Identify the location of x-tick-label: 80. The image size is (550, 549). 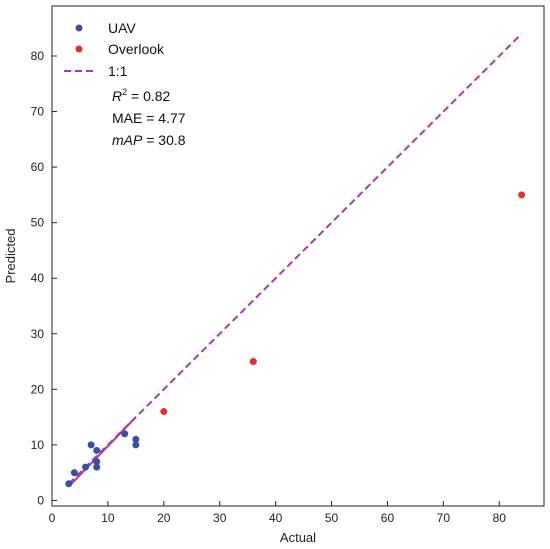
(500, 518).